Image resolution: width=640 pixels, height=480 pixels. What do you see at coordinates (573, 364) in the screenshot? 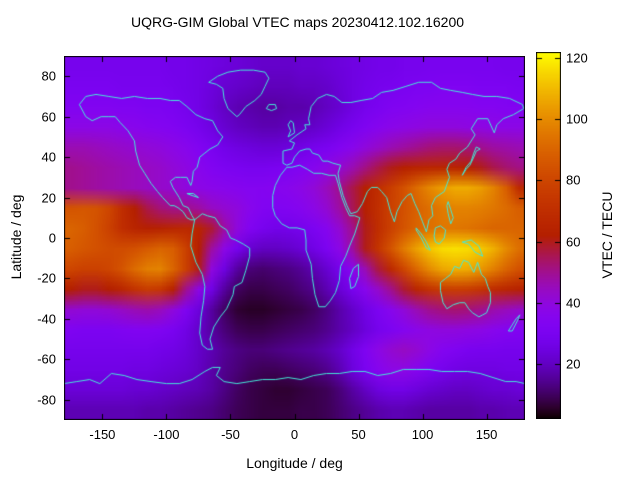
I see `colorbar-tick-label: 20` at bounding box center [573, 364].